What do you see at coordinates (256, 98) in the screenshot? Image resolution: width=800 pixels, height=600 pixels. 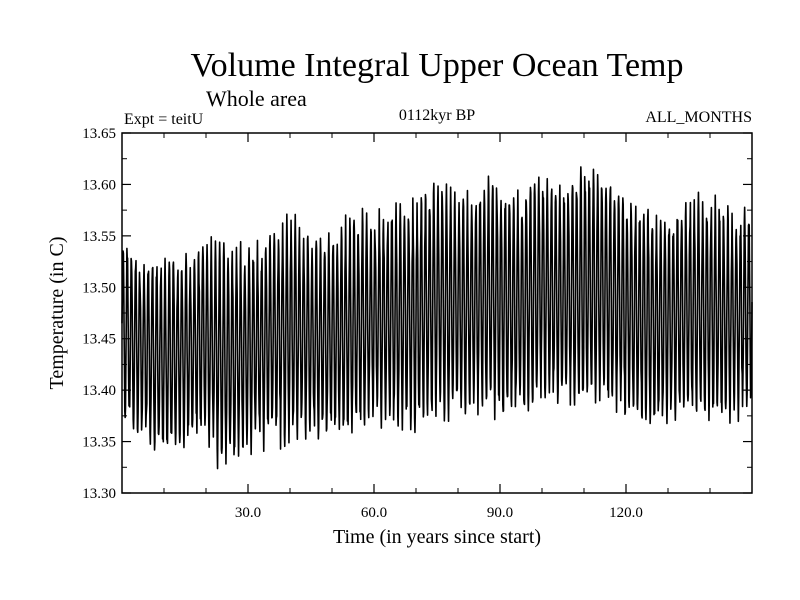 I see `chart-subtitle: Whole area` at bounding box center [256, 98].